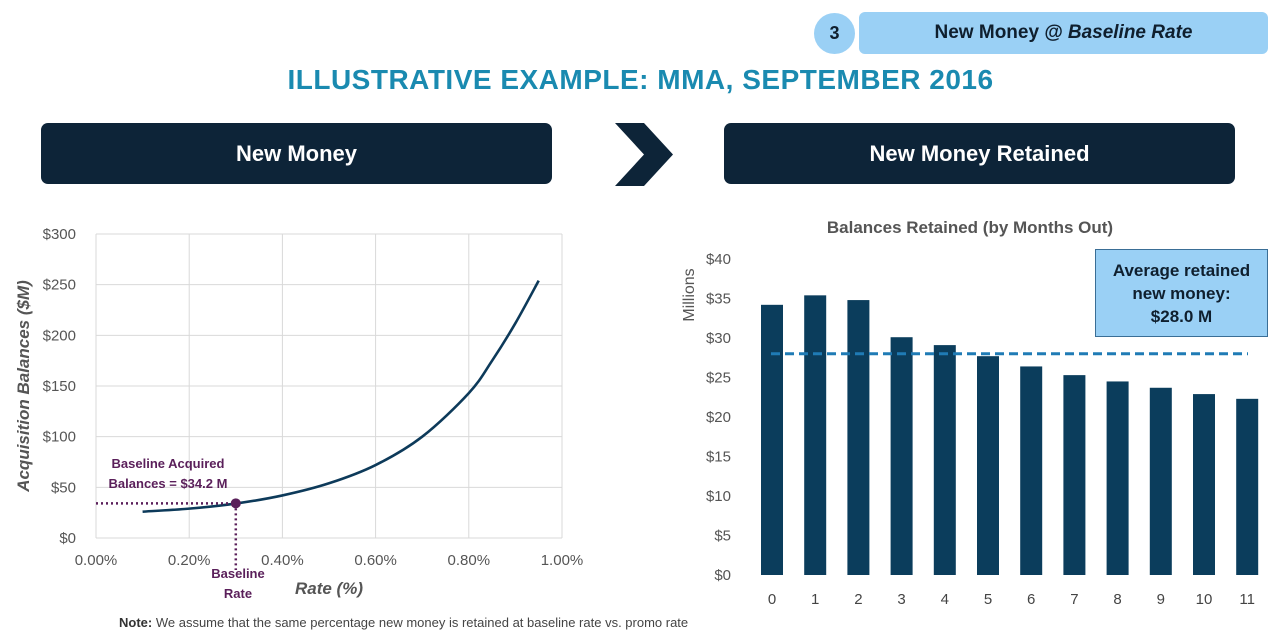 The height and width of the screenshot is (640, 1281). Describe the element at coordinates (722, 536) in the screenshot. I see `bar-chart-y-tick-label: $5` at that location.